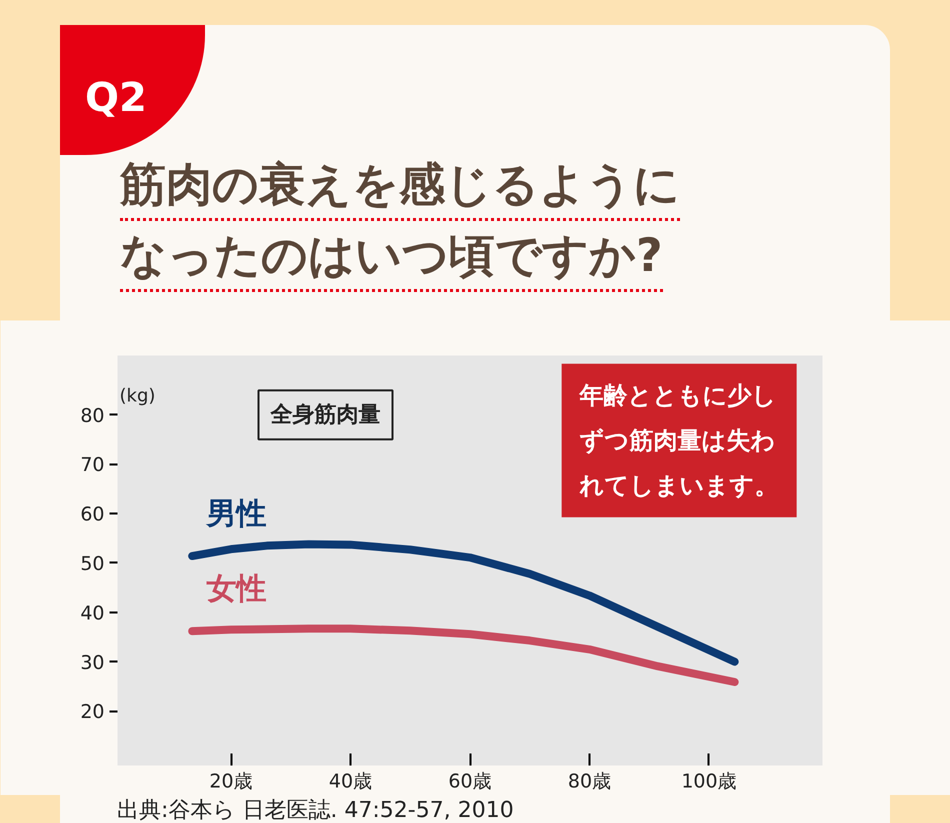 This screenshot has width=950, height=823. Describe the element at coordinates (470, 781) in the screenshot. I see `x-tick-label: 60歳` at that location.